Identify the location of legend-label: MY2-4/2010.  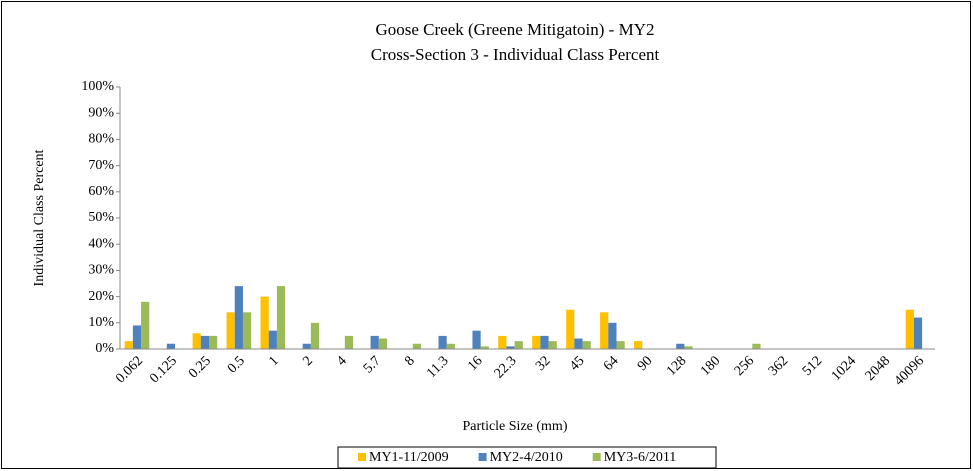
(526, 457).